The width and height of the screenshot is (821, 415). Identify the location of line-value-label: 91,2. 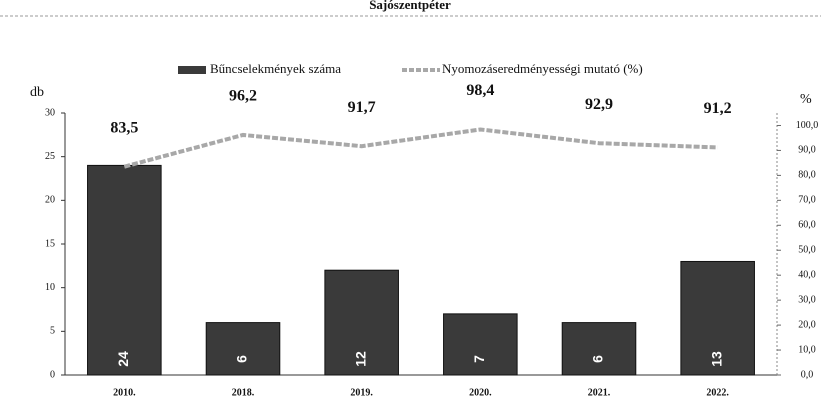
(718, 108).